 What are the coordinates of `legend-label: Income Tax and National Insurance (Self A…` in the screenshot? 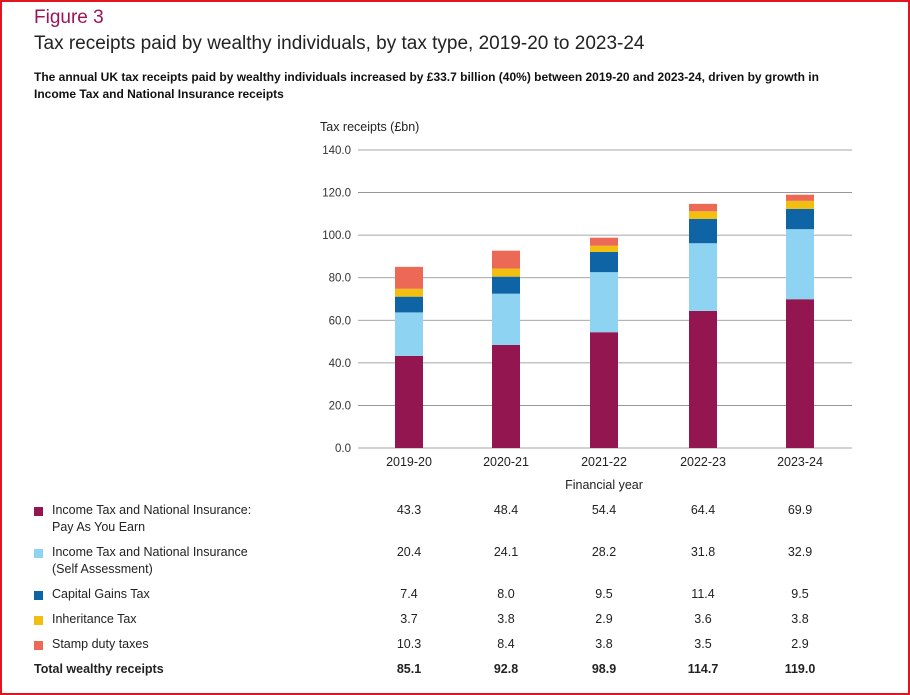 It's located at (172, 561).